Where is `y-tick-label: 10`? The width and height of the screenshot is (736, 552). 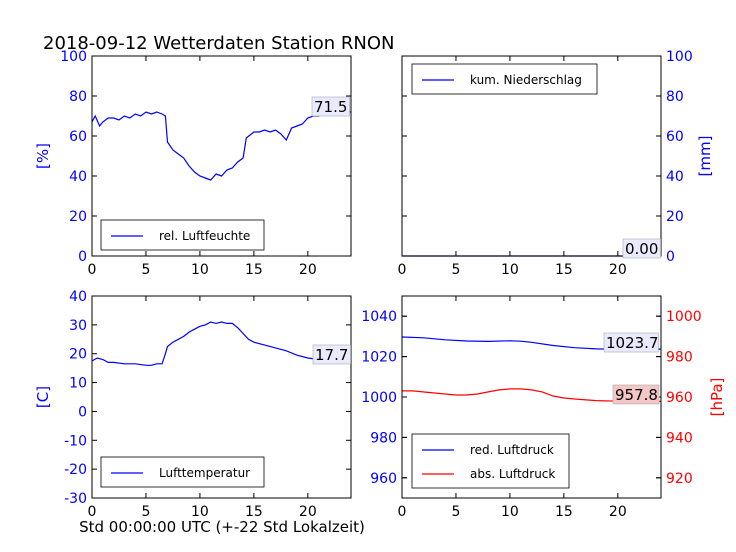
y-tick-label: 10 is located at coordinates (78, 384).